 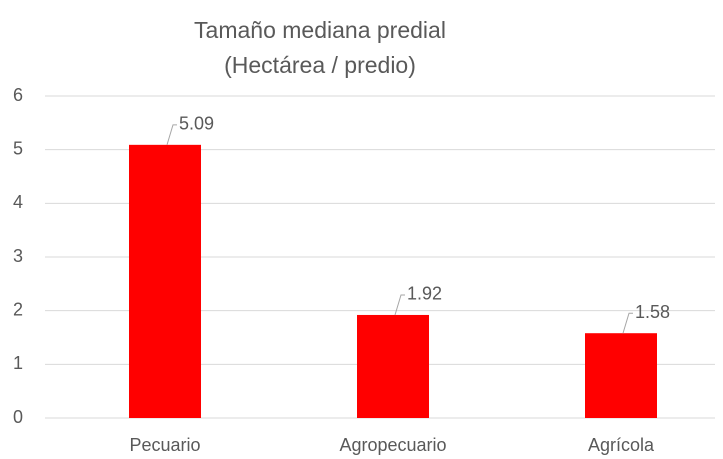 What do you see at coordinates (392, 445) in the screenshot?
I see `x-tick-label: Agropecuario` at bounding box center [392, 445].